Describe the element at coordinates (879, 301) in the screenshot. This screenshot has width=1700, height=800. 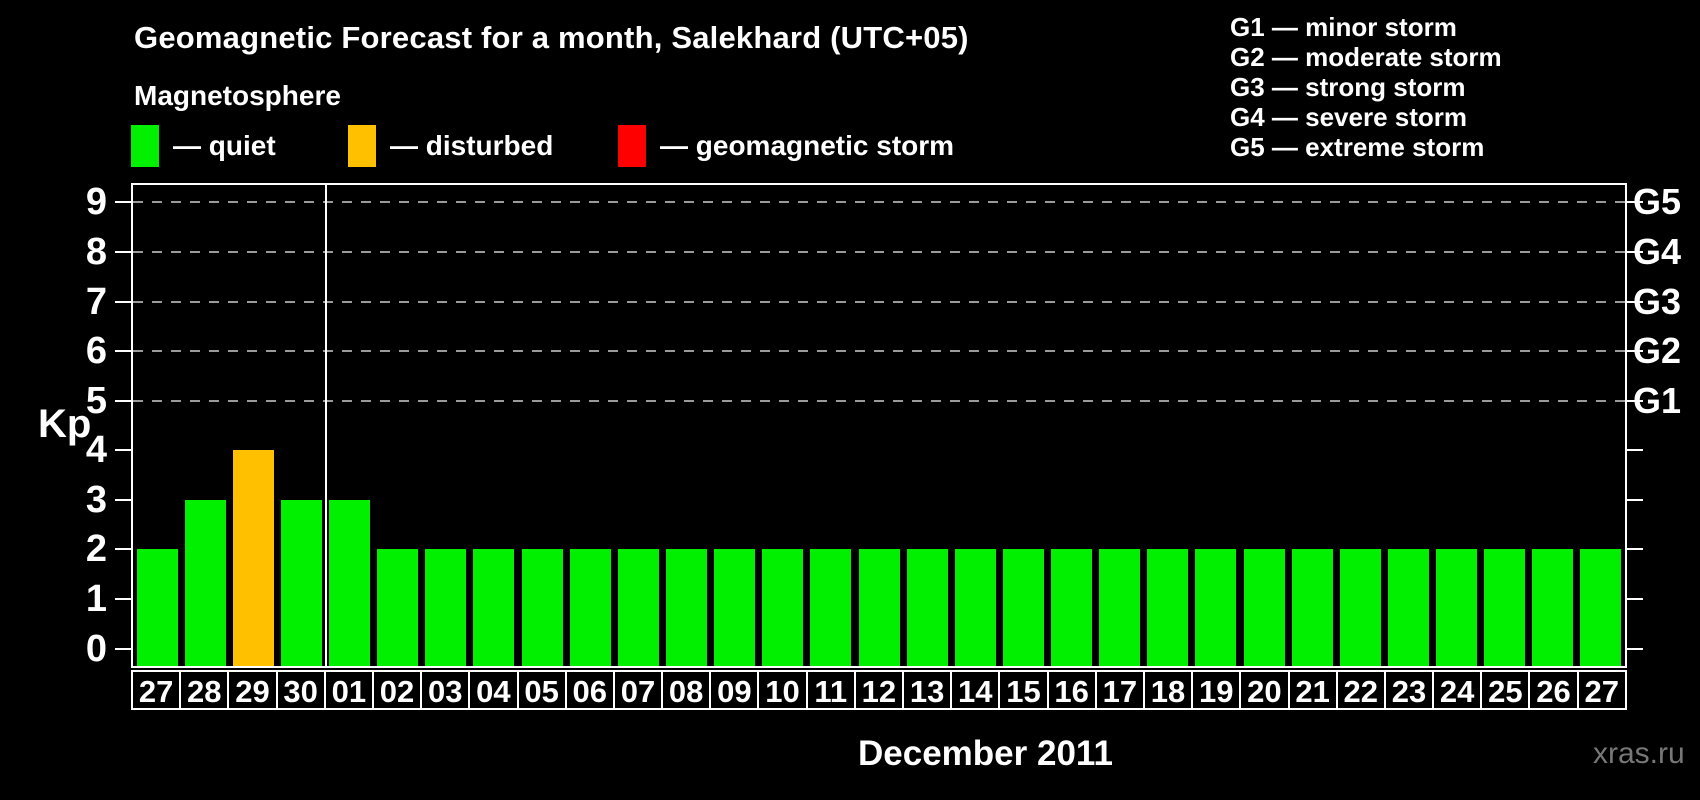
I see `gridline-kp7` at that location.